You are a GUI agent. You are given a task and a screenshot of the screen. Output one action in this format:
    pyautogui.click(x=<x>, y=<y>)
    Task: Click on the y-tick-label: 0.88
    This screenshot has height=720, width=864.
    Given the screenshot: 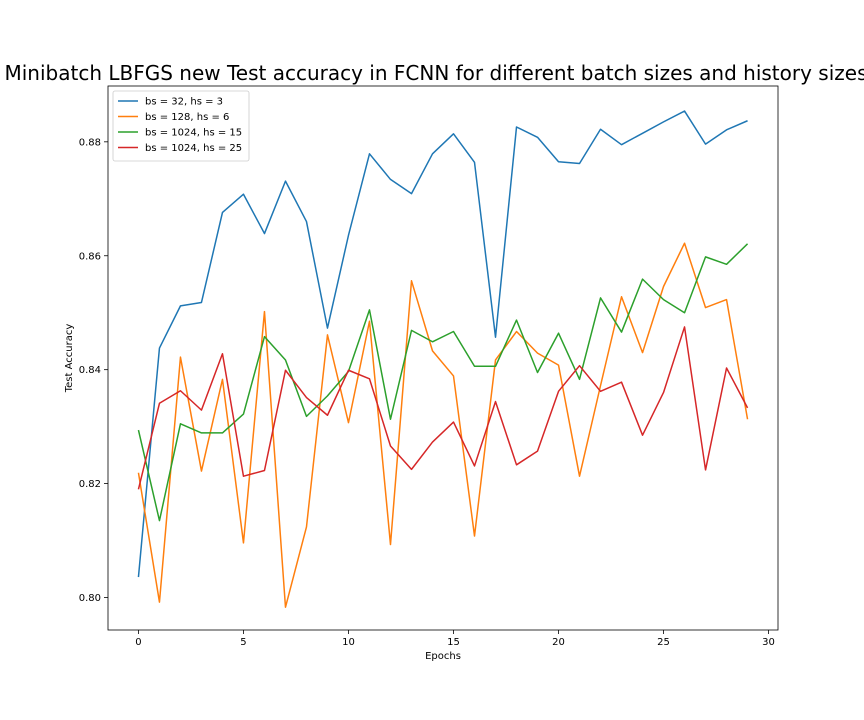 What is the action you would take?
    pyautogui.click(x=90, y=142)
    